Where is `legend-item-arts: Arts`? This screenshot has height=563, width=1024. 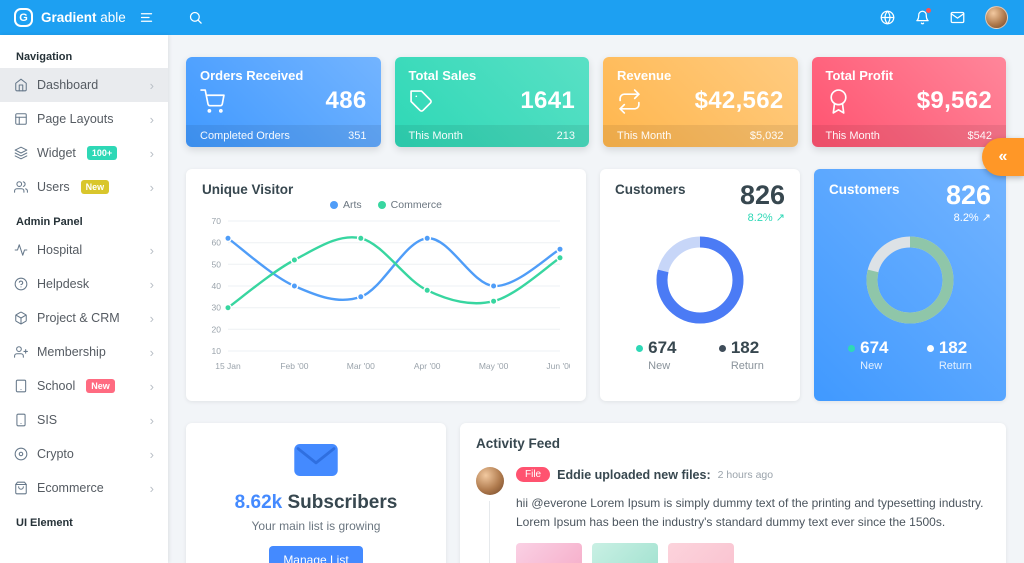
legend-item-arts: Arts is located at coordinates (345, 205).